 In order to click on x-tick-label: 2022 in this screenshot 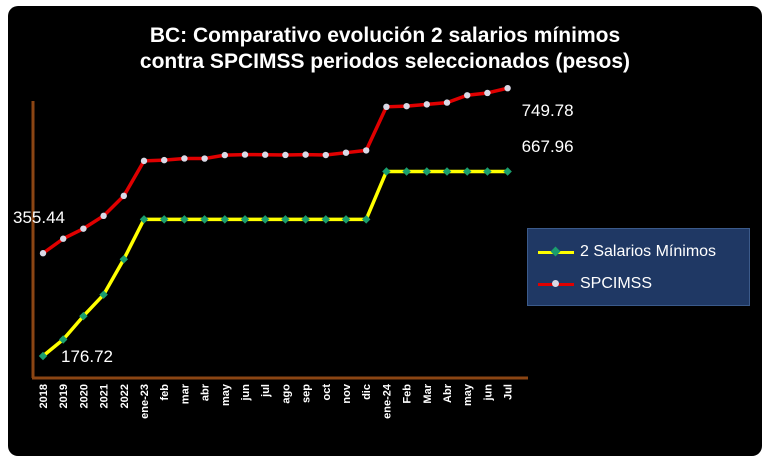, I will do `click(125, 396)`.